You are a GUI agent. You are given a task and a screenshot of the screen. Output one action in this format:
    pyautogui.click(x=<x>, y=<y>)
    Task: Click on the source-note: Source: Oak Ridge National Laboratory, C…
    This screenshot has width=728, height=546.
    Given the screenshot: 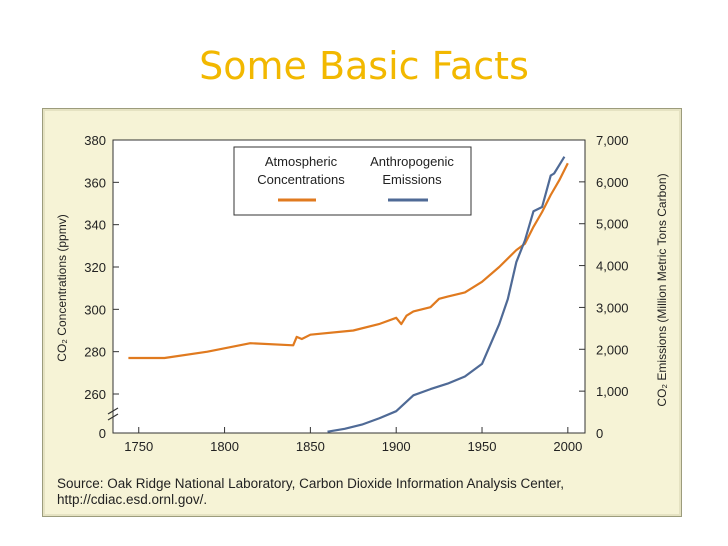 What is the action you would take?
    pyautogui.click(x=367, y=492)
    